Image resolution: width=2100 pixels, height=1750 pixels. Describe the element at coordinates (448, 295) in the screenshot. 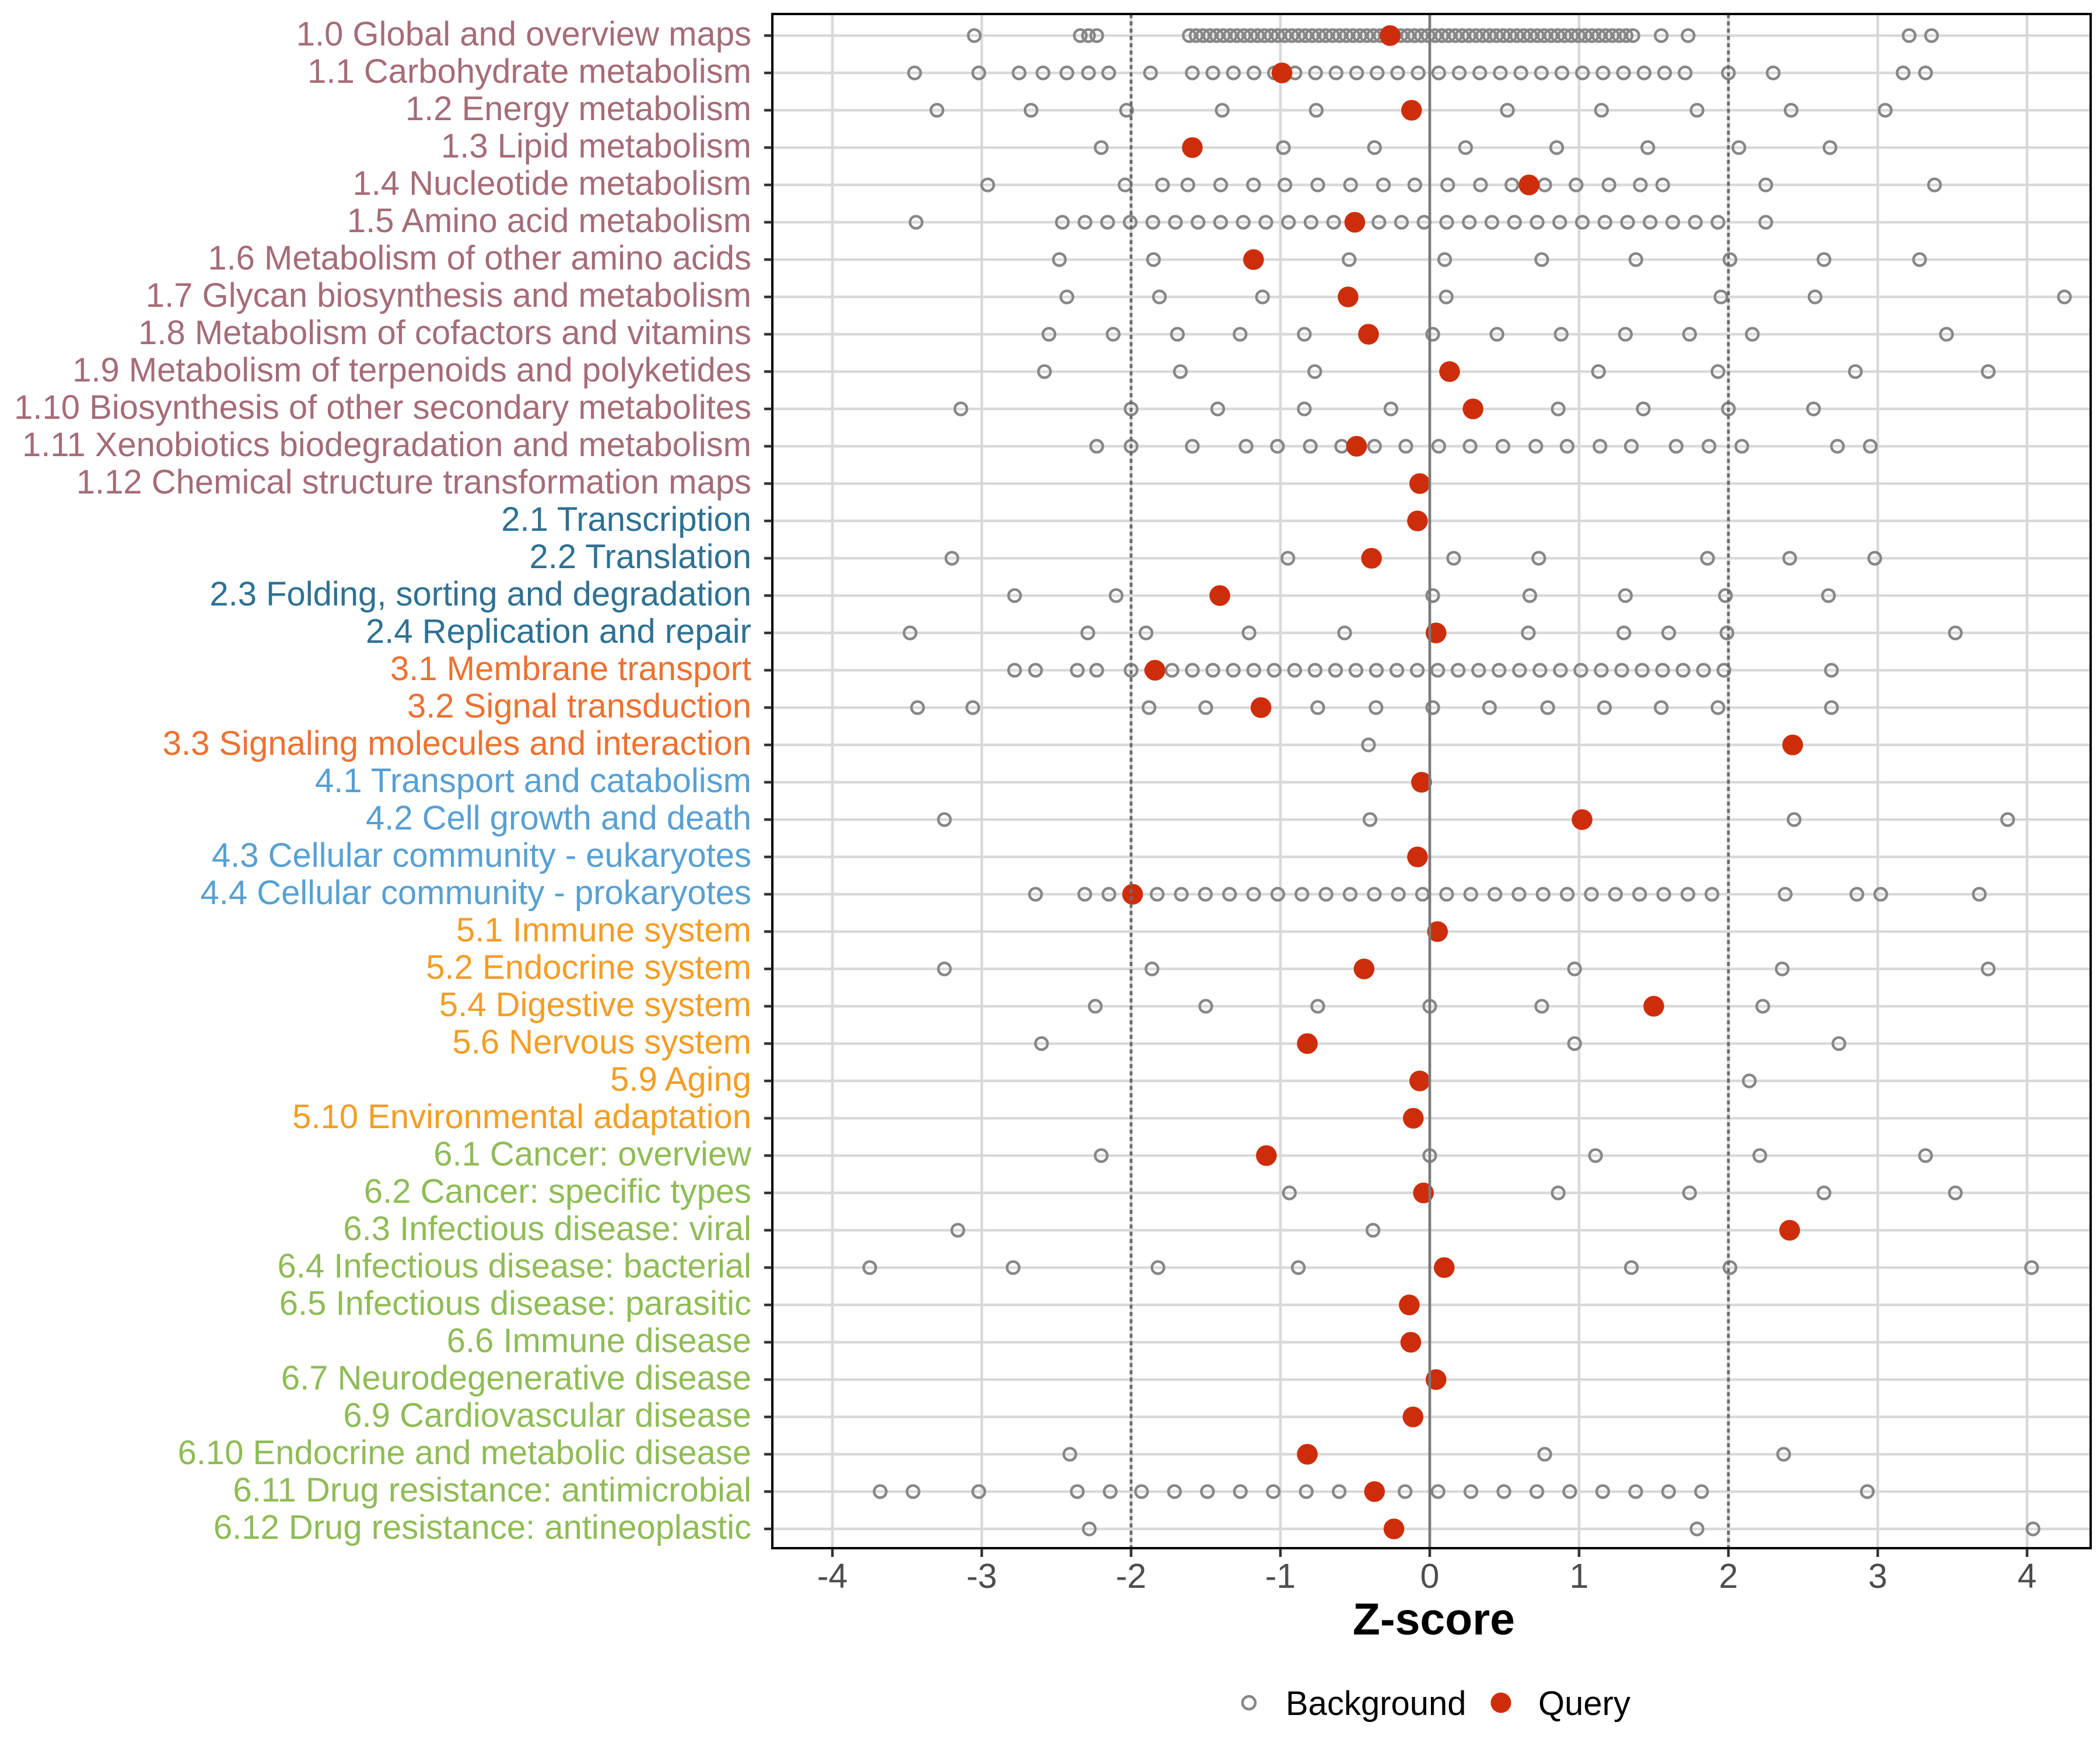

I see `svg-text:1.7 Glycan biosynthesis and me: 1.7 Glycan biosynthesis and metabolism` at that location.